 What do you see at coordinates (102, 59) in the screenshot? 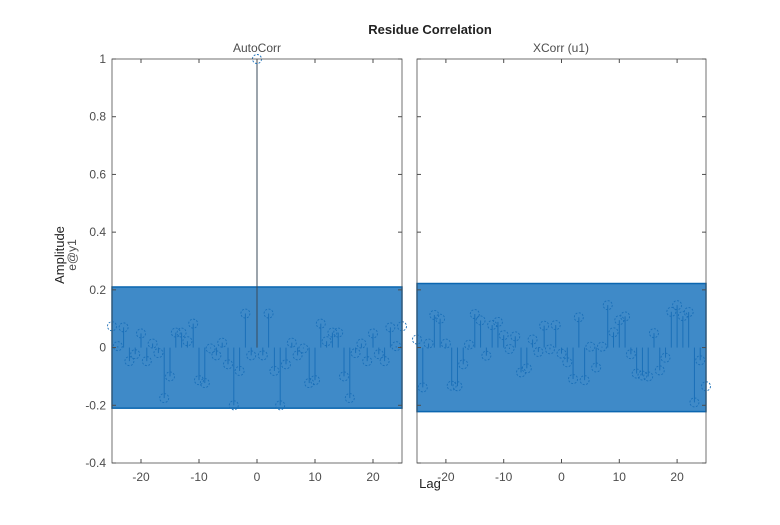
I see `y-tick-label: 1` at bounding box center [102, 59].